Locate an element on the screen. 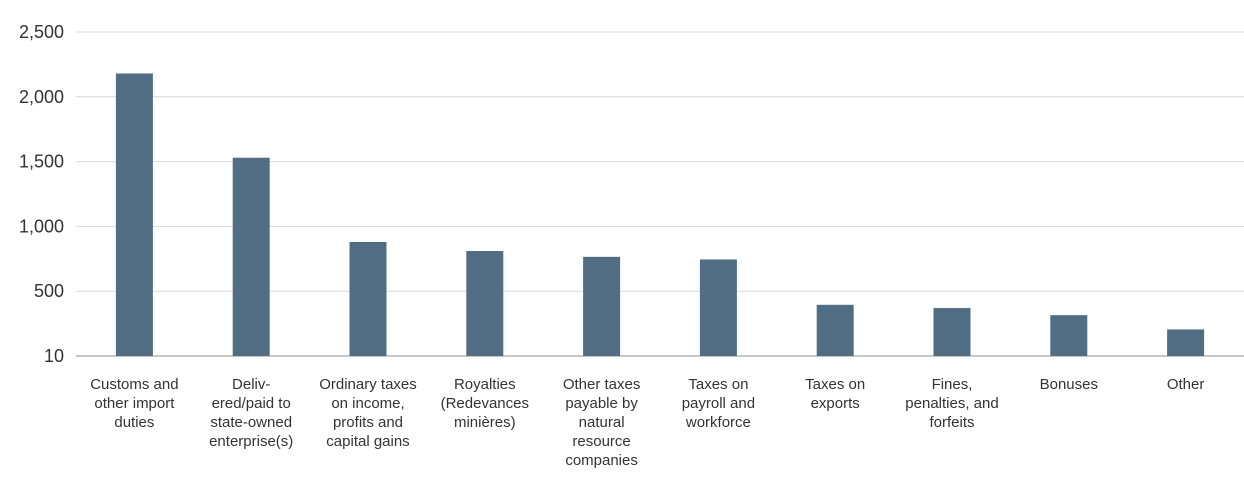 This screenshot has height=477, width=1244. x-category-label-line: Customs and is located at coordinates (134, 384).